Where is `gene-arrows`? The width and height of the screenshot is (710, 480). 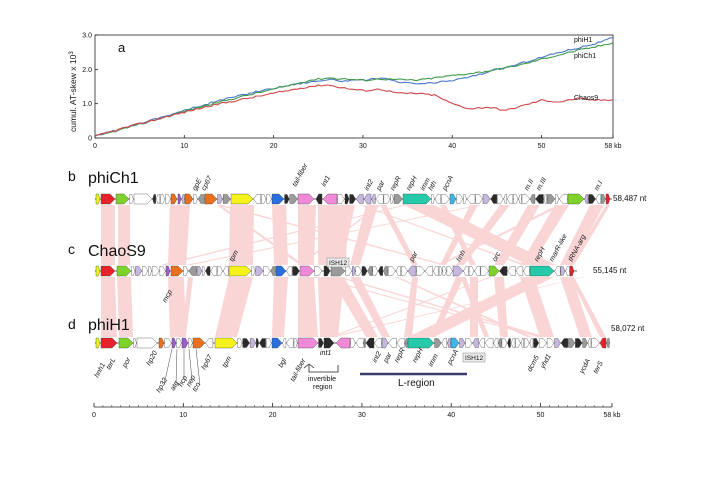 gene-arrows is located at coordinates (353, 199).